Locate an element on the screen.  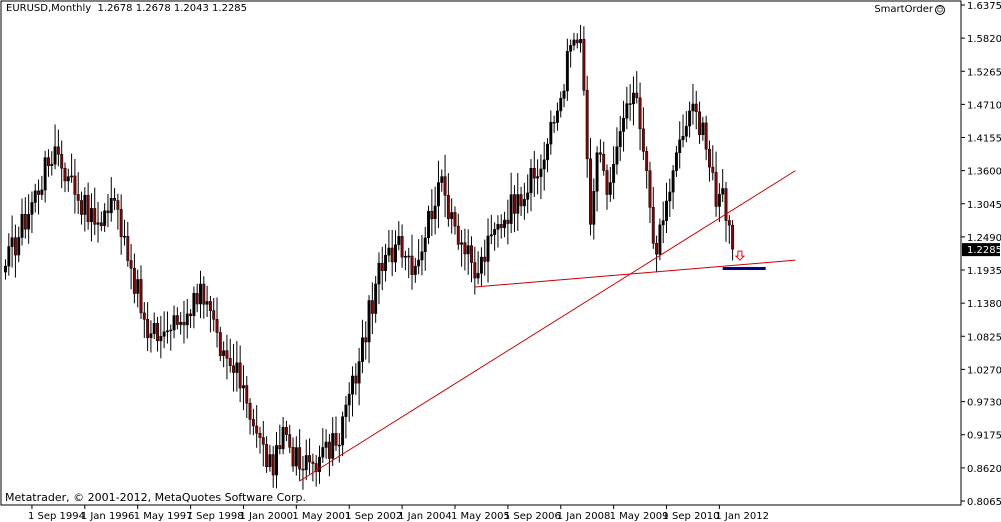
time-tick-label: 1 Jan 2012 is located at coordinates (742, 516).